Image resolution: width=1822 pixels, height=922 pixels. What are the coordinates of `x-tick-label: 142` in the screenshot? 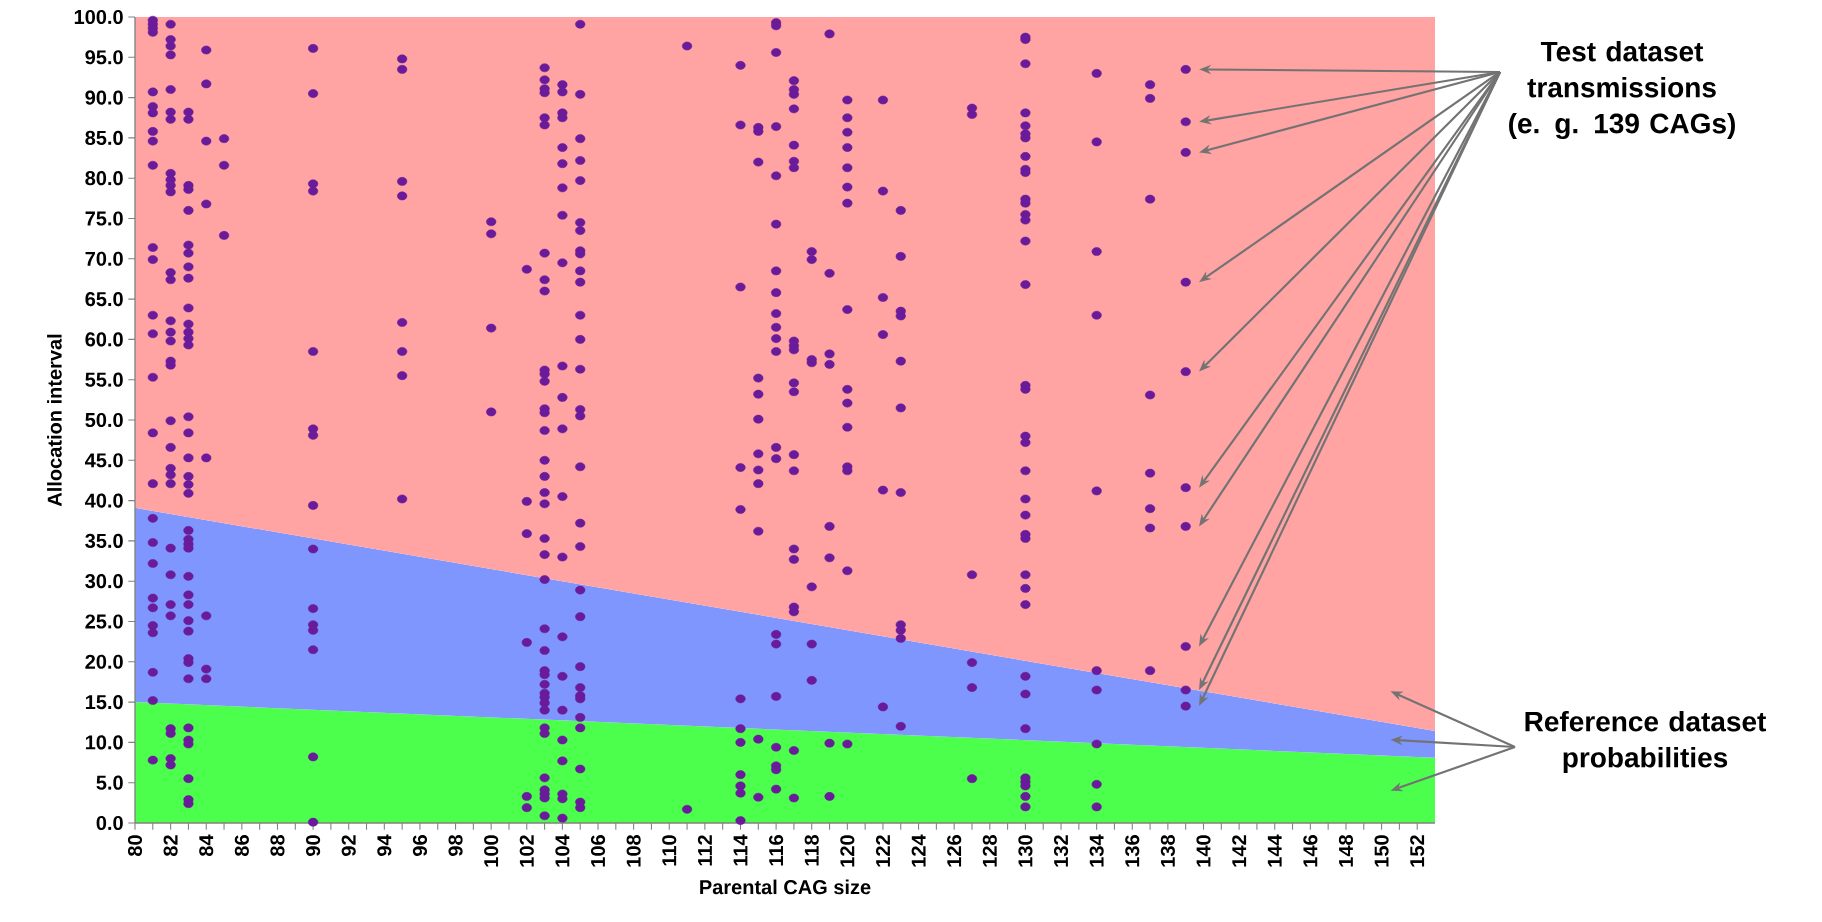 It's located at (1239, 851).